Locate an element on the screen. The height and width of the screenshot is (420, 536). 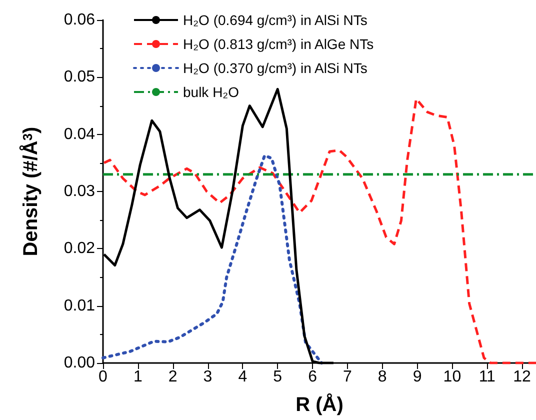
y-tick-label: 0.03 is located at coordinates (80, 191).